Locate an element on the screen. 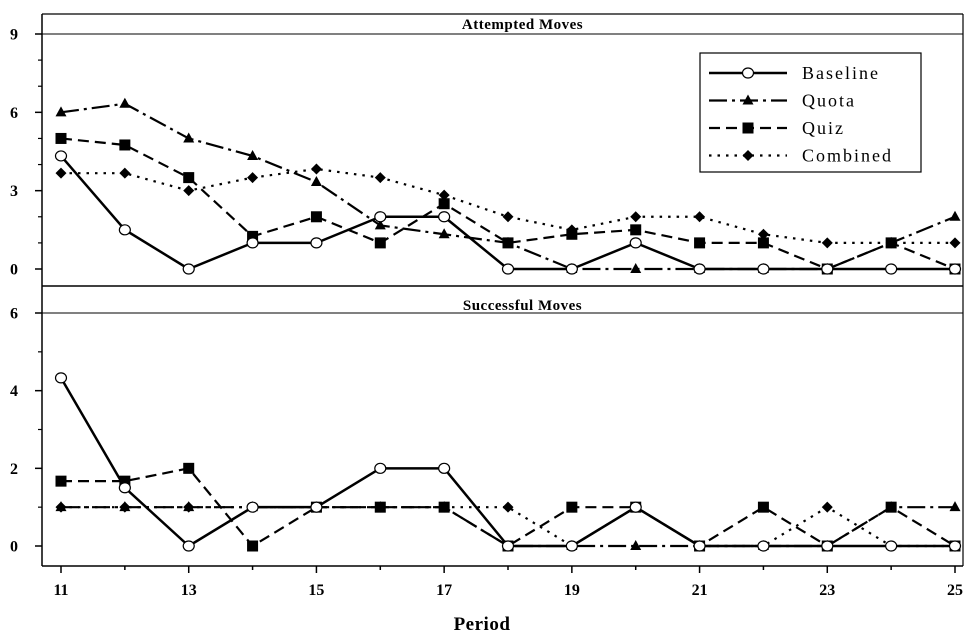 The image size is (965, 639). x-tick-label: 21 is located at coordinates (700, 590).